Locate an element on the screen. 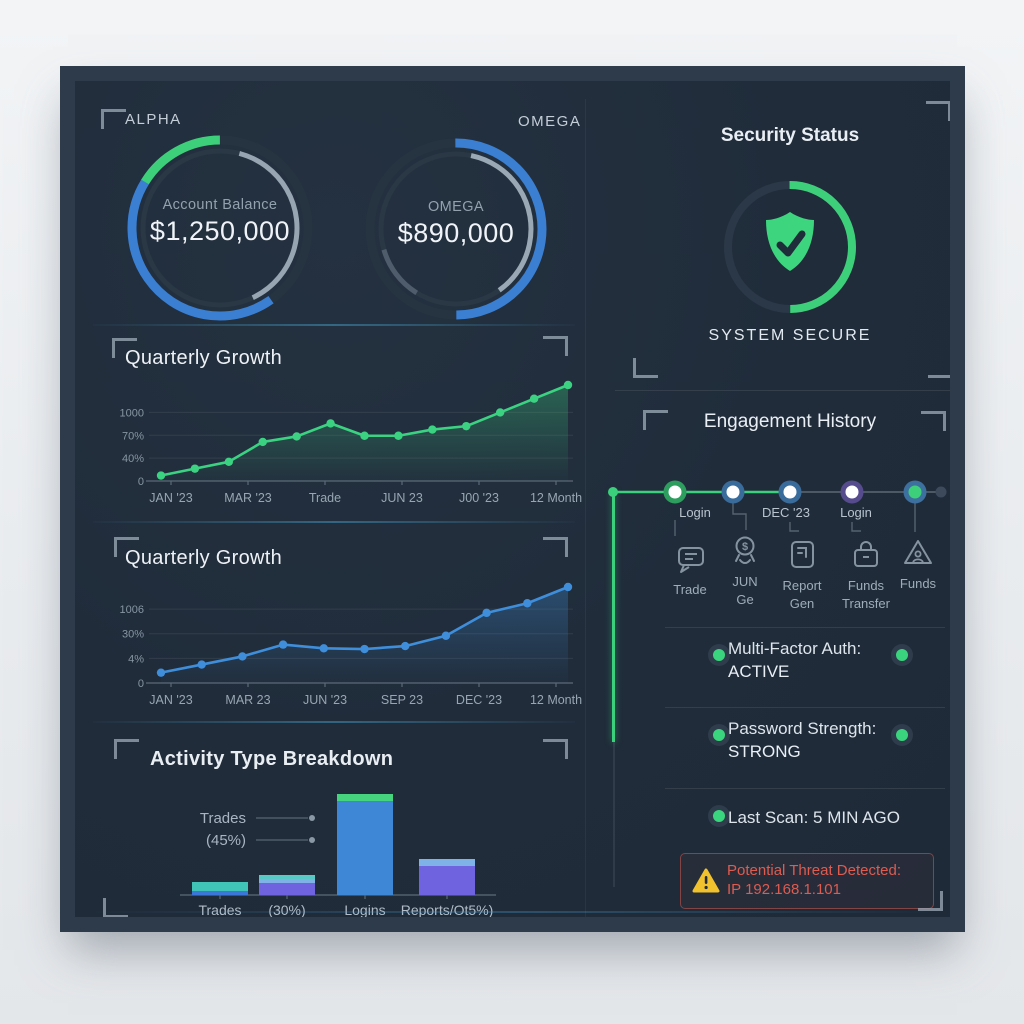 This screenshot has height=1024, width=1024. check-value: ACTIVE is located at coordinates (759, 671).